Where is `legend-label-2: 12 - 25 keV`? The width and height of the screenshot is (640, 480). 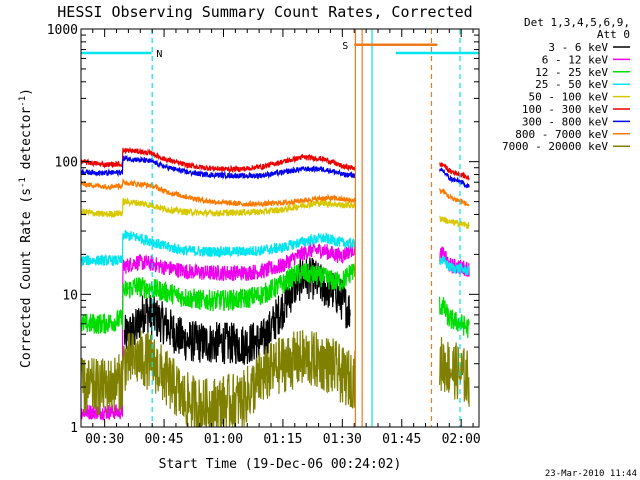 legend-label-2: 12 - 25 keV is located at coordinates (571, 72).